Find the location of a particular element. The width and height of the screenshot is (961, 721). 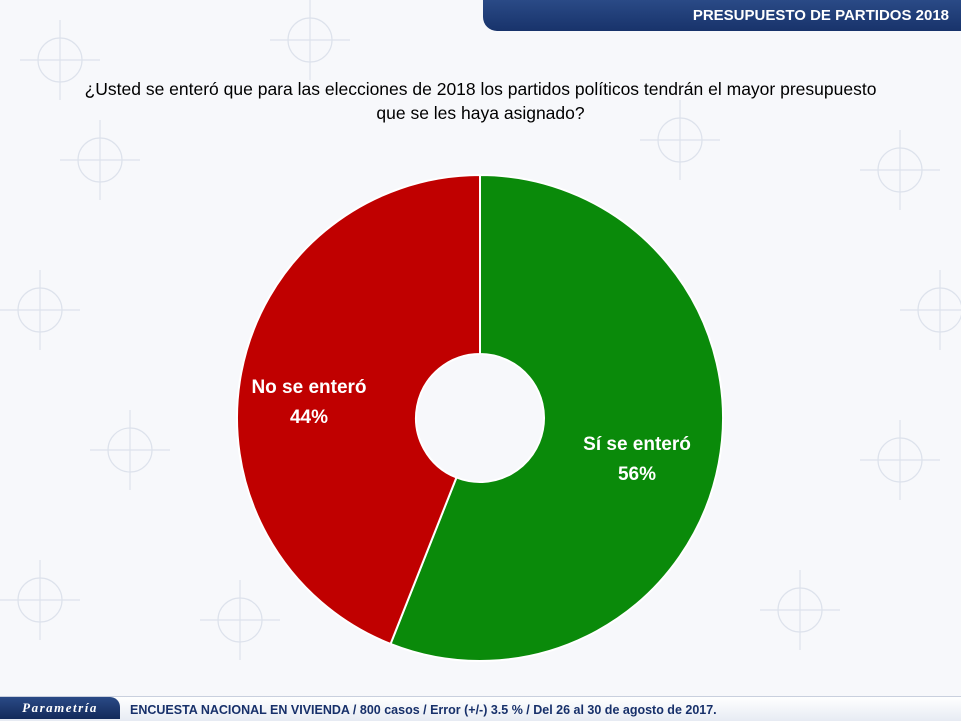

slice-value-label: 44% is located at coordinates (309, 417).